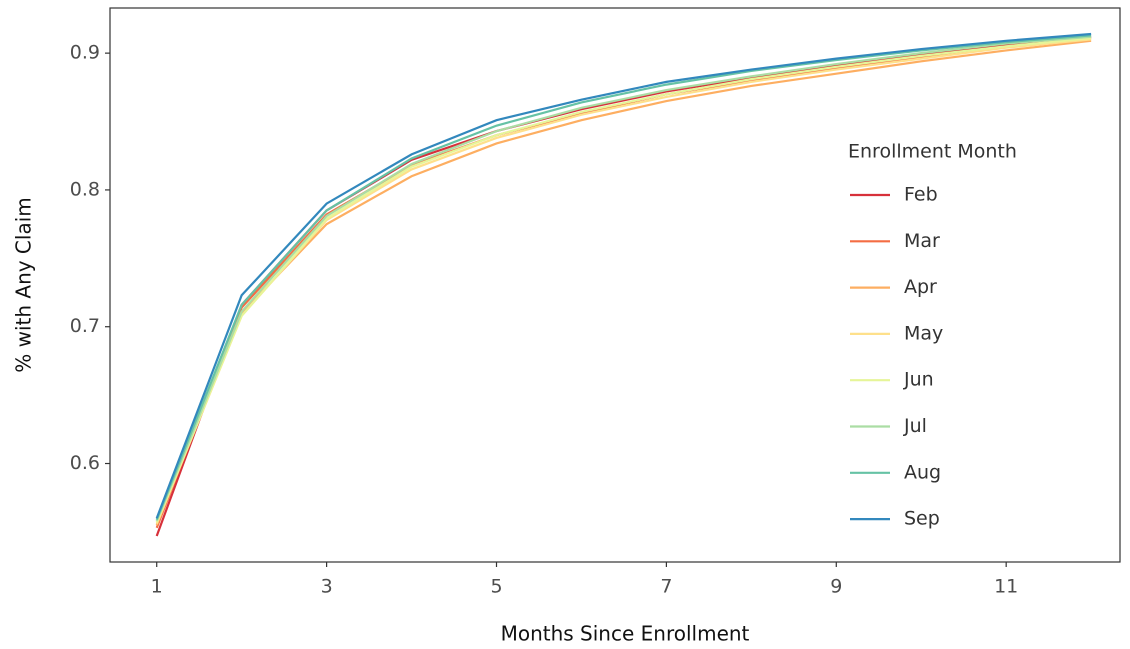 This screenshot has width=1130, height=649. What do you see at coordinates (85, 189) in the screenshot?
I see `y-tick-label: 0.8` at bounding box center [85, 189].